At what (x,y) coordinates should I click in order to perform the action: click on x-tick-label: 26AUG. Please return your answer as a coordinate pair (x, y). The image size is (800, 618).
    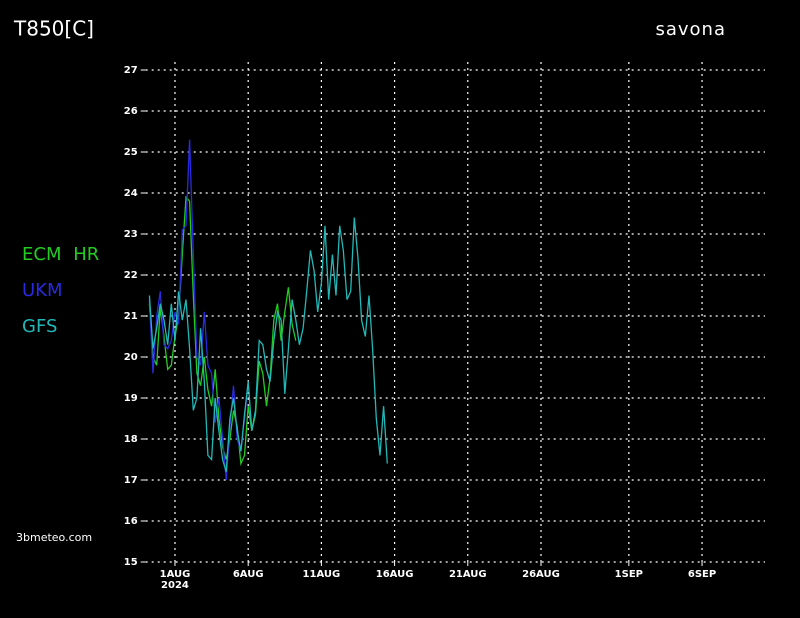
    Looking at the image, I should click on (541, 574).